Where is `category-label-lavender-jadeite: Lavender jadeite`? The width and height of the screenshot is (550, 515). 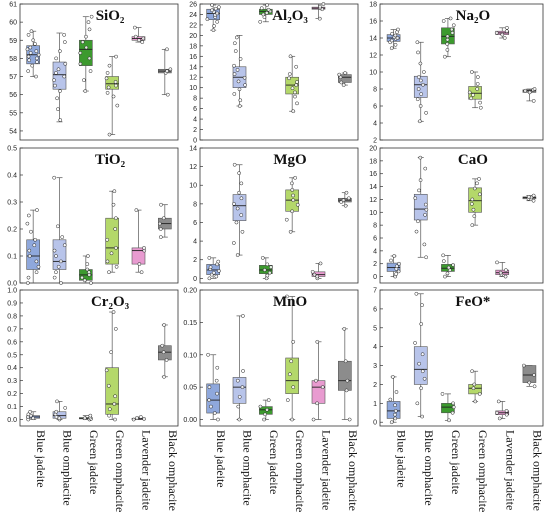
category-label-lavender-jadeite: Lavender jadeite is located at coordinates (327, 470).